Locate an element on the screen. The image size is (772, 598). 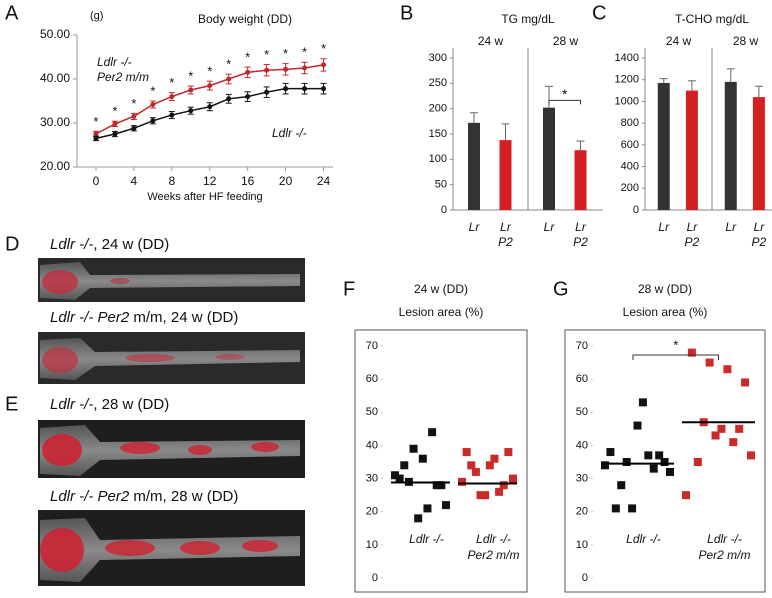
x-axis-label: Weeks after HF feeding is located at coordinates (204, 197).